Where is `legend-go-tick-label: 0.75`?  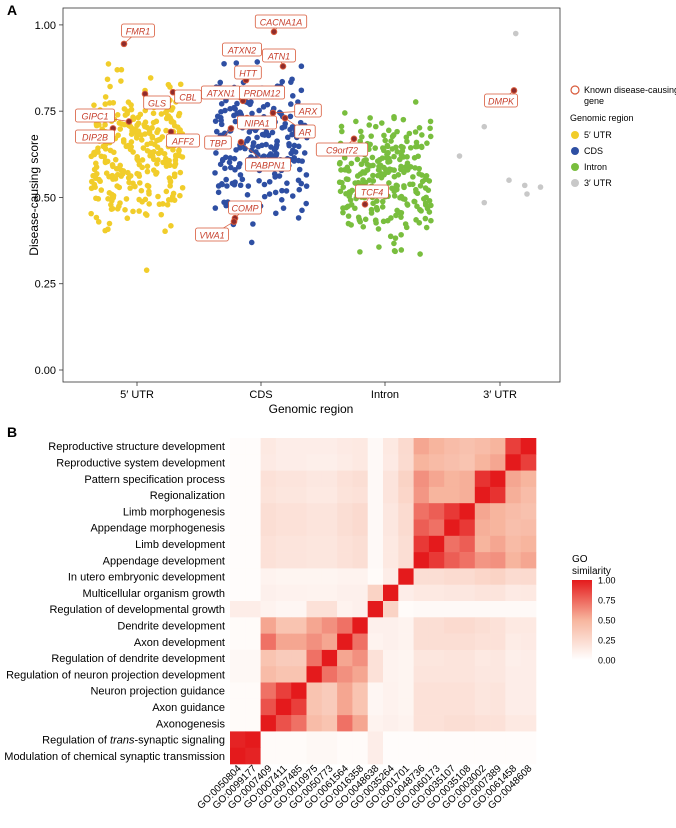
legend-go-tick-label: 0.75 is located at coordinates (607, 601).